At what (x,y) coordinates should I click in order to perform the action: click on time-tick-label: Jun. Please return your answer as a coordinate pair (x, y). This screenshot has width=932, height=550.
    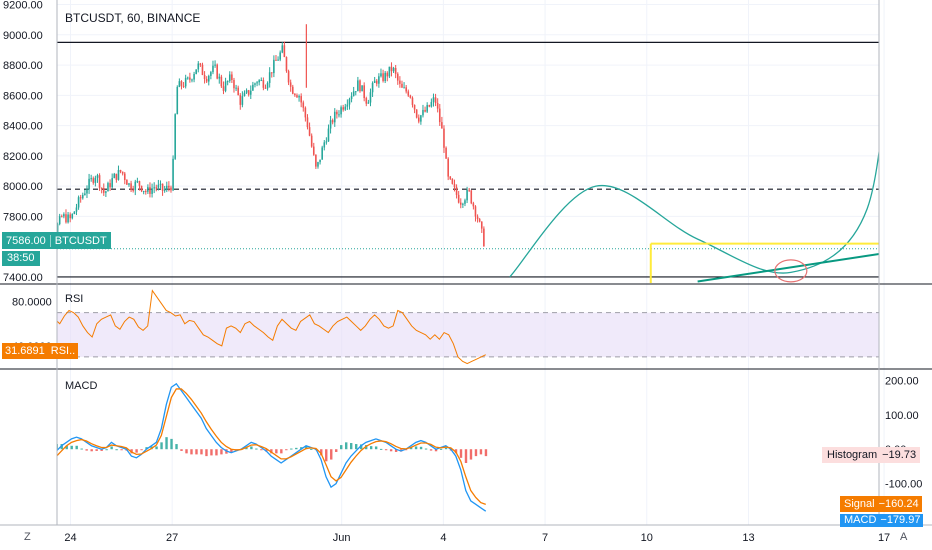
    Looking at the image, I should click on (342, 538).